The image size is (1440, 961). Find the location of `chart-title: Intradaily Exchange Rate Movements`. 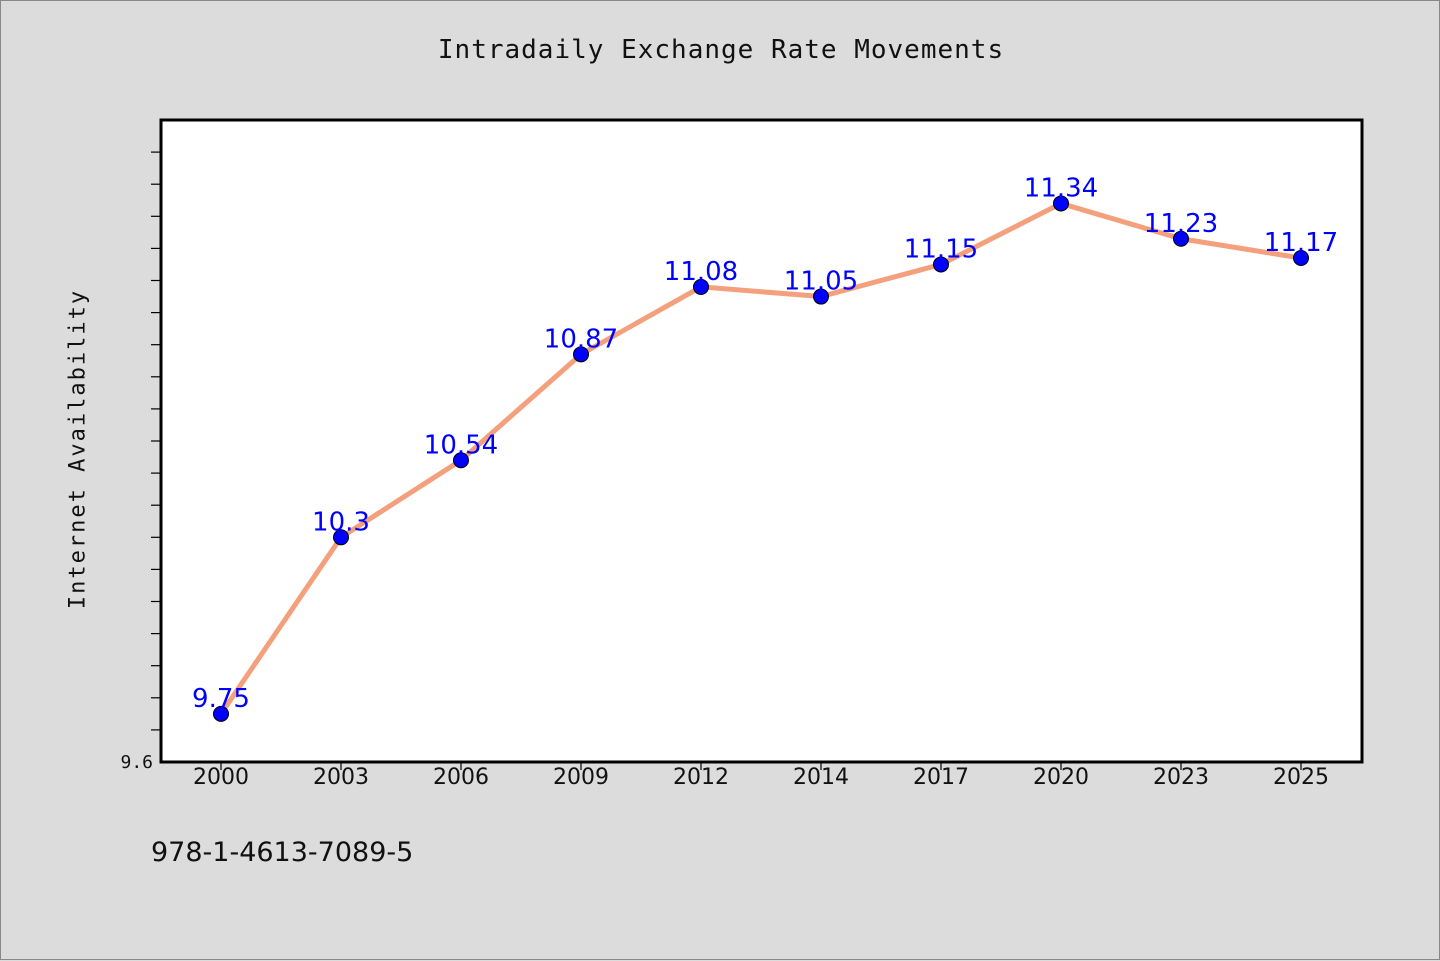

chart-title: Intradaily Exchange Rate Movements is located at coordinates (721, 50).